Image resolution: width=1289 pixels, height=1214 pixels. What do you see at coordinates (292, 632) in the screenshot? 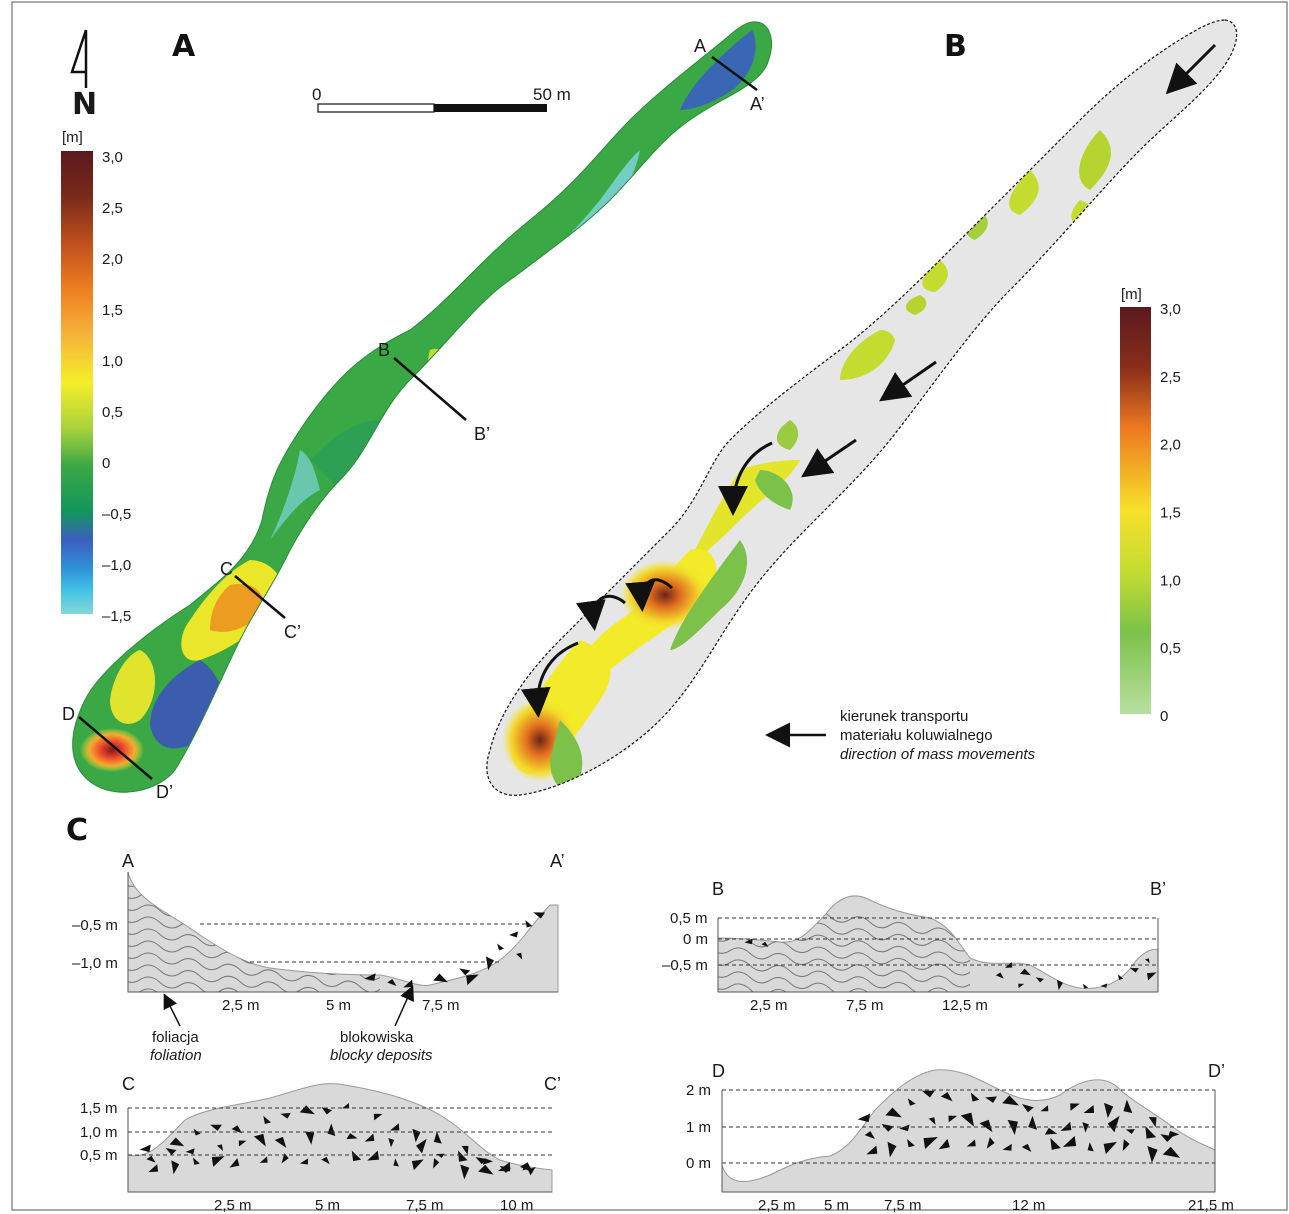
I see `section-c-end: C’` at bounding box center [292, 632].